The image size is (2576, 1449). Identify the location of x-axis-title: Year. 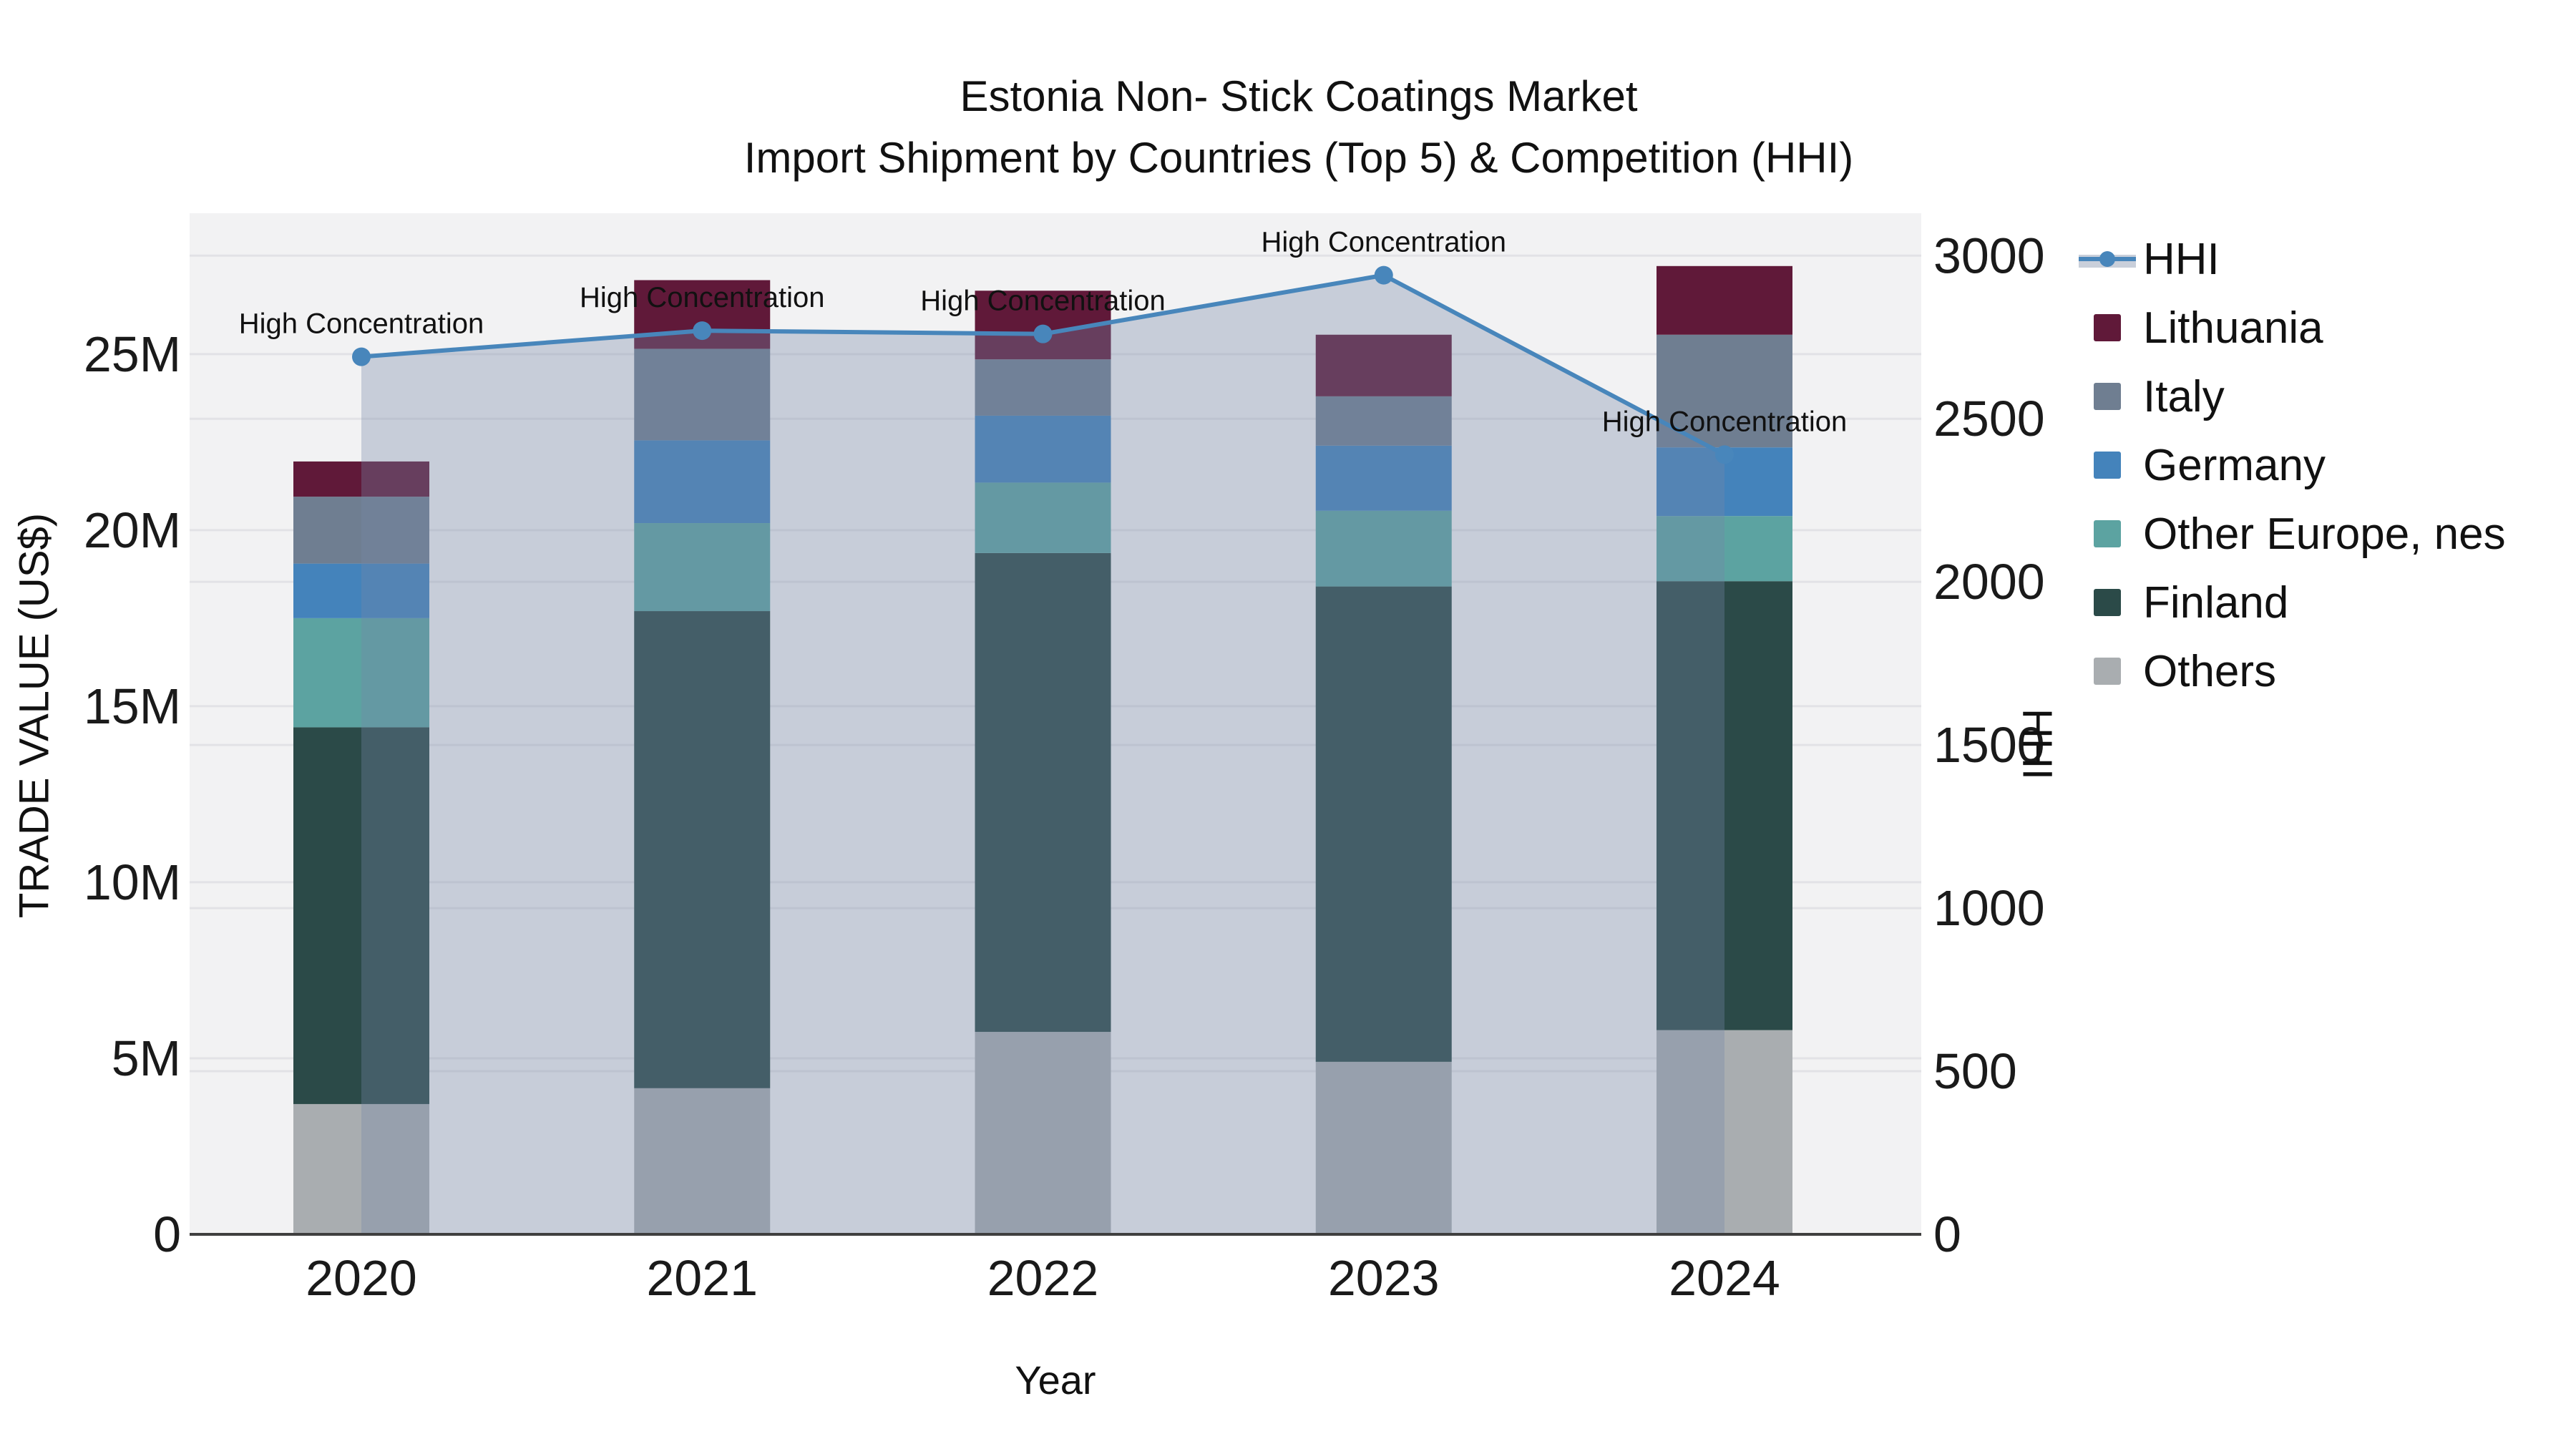
(1055, 1379).